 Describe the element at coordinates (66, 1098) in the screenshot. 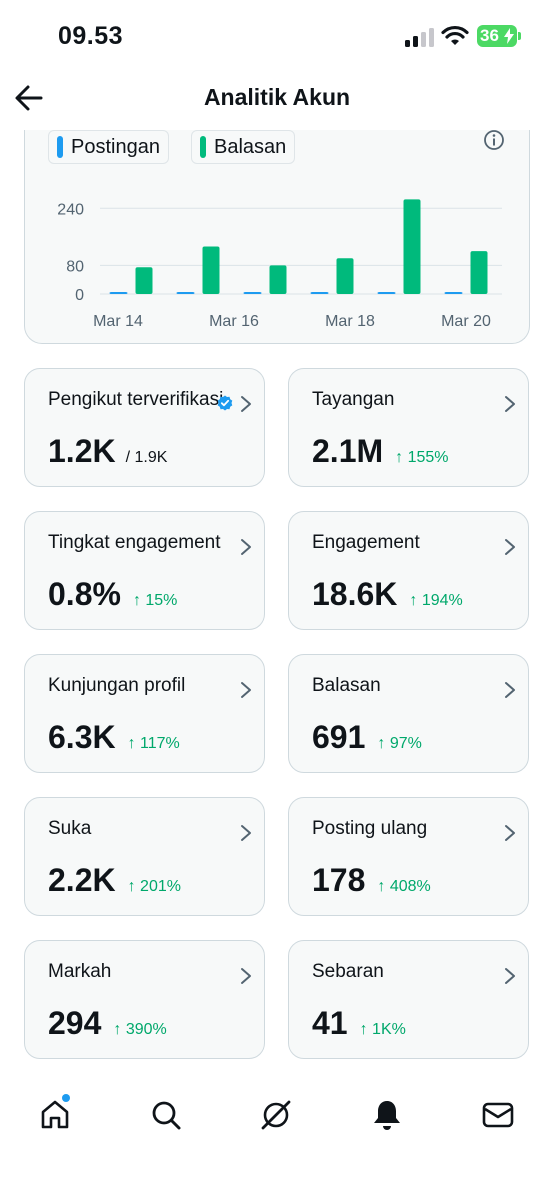

I see `notification-dot` at that location.